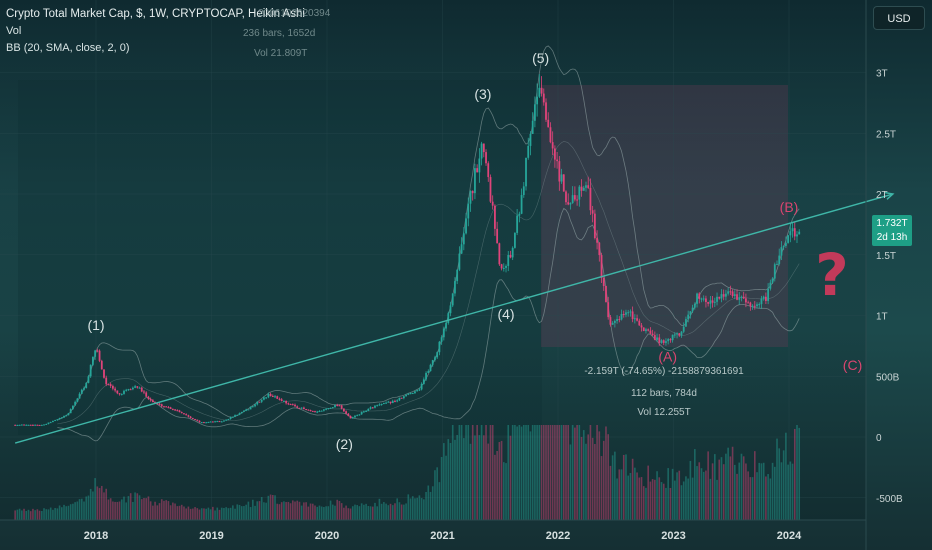  Describe the element at coordinates (443, 536) in the screenshot. I see `time-axis: 2018 2019 2020 2021 2022 2023 2024` at that location.